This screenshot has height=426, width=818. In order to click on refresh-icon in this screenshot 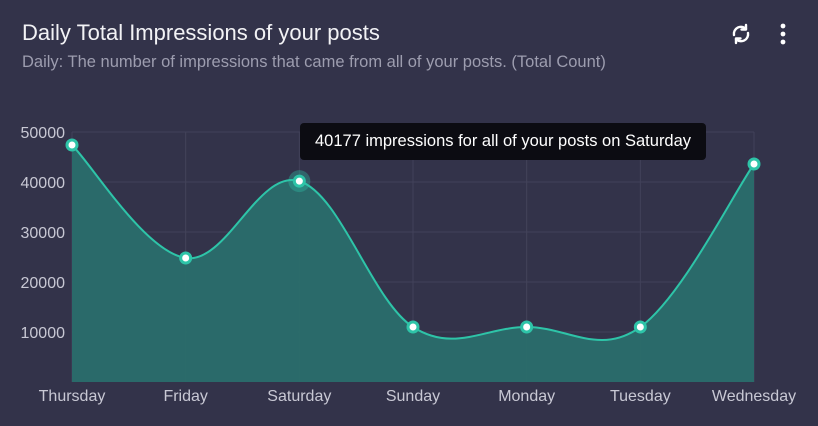, I will do `click(741, 34)`.